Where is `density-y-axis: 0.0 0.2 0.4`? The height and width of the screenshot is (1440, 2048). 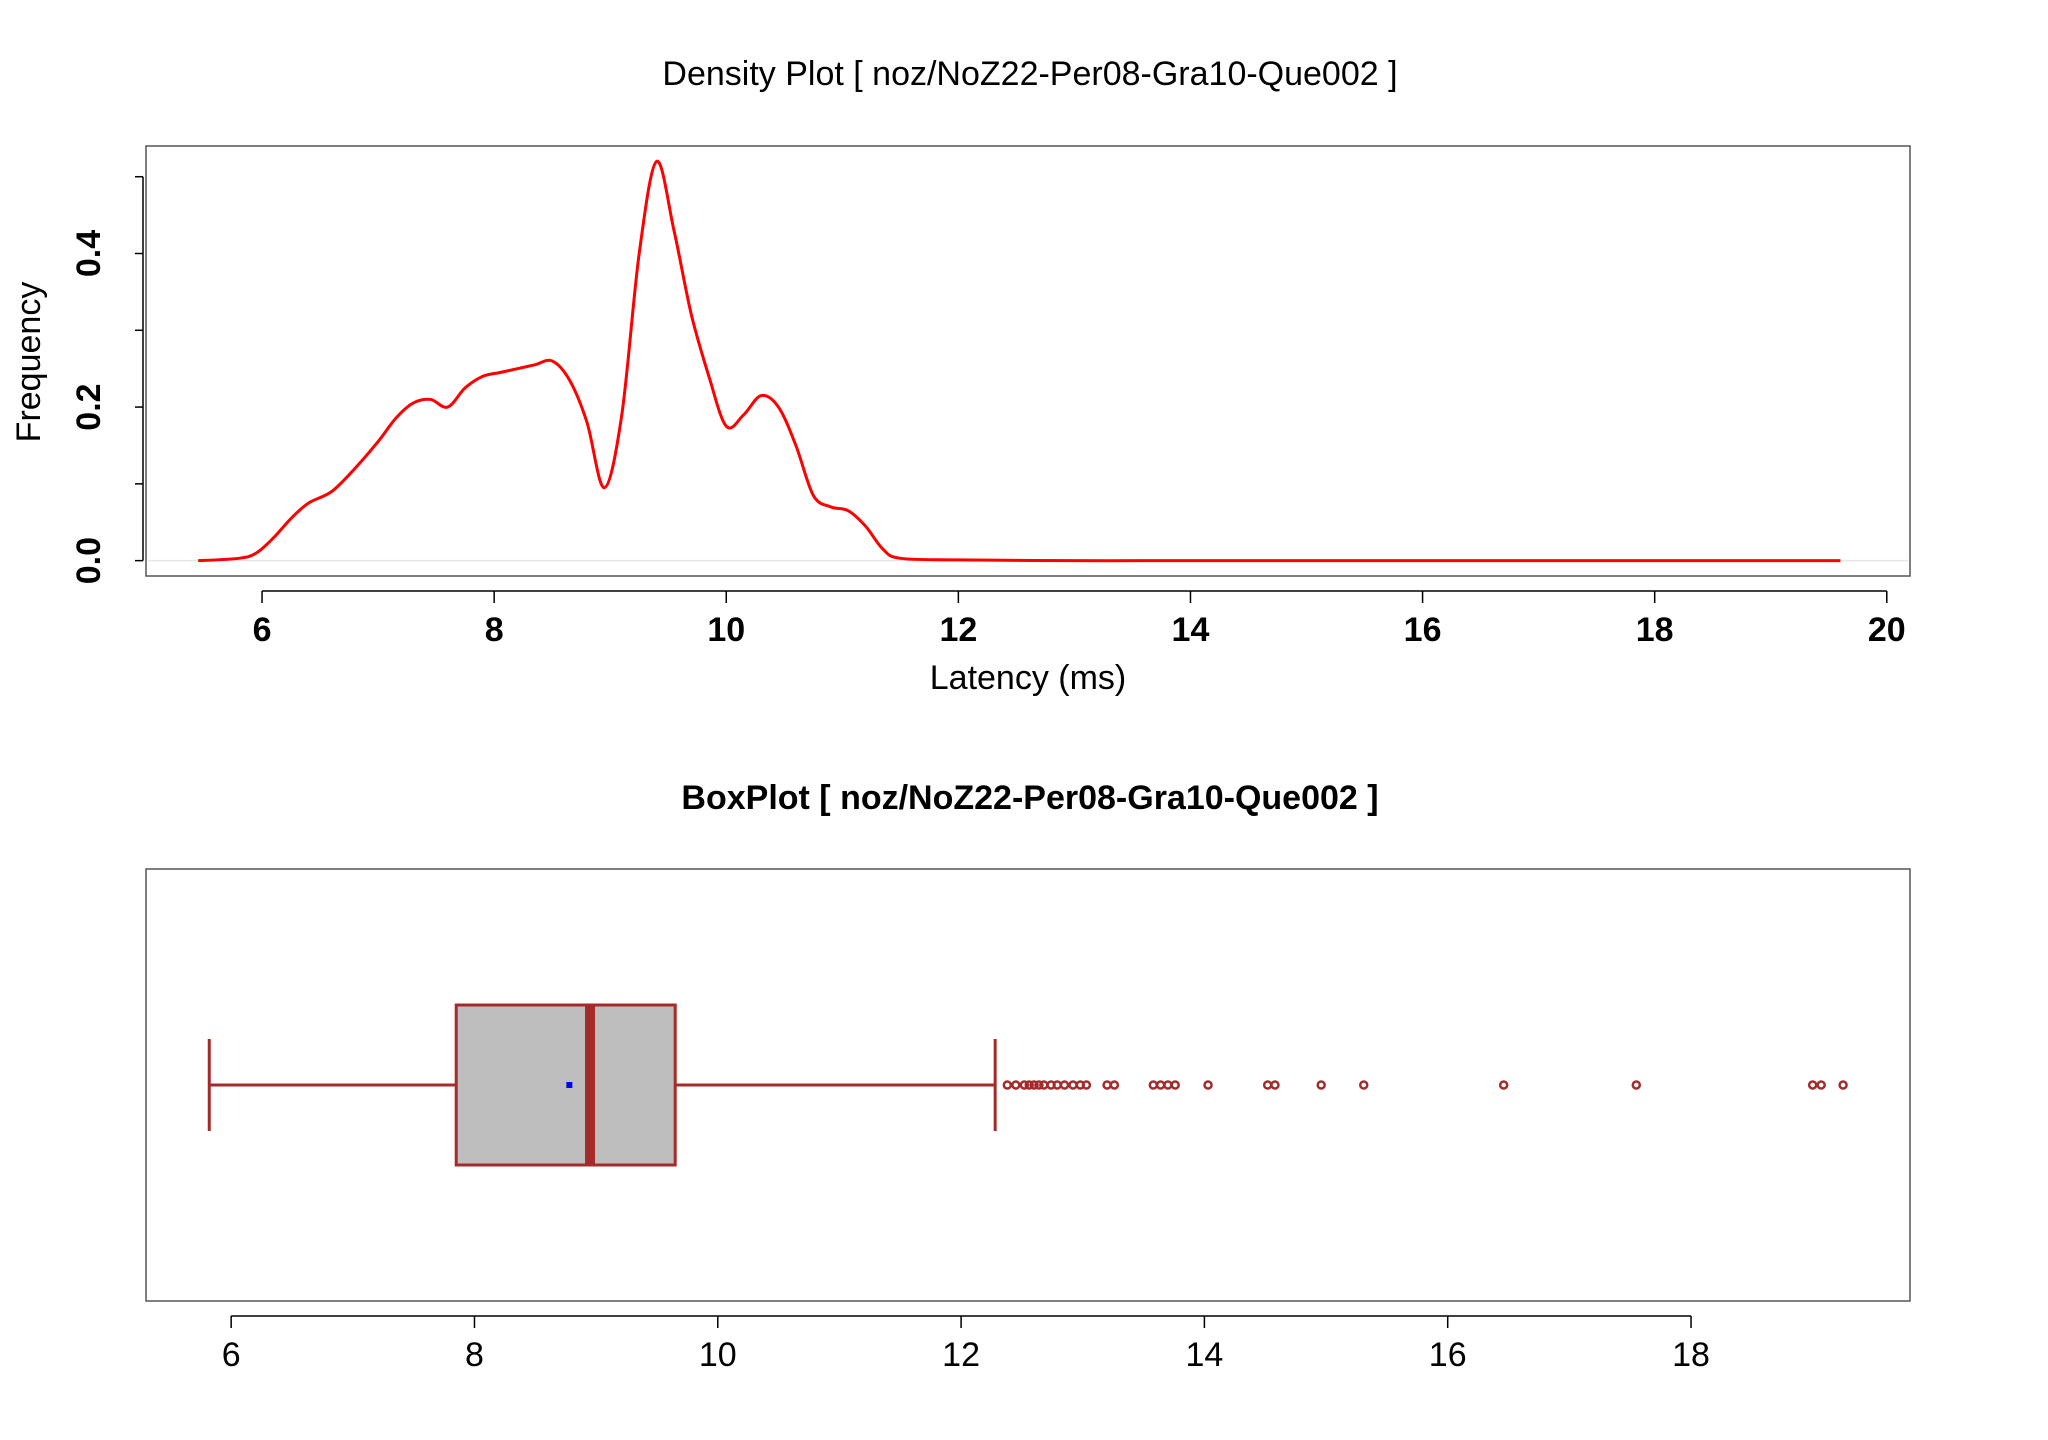
density-y-axis: 0.0 0.2 0.4 is located at coordinates (107, 379).